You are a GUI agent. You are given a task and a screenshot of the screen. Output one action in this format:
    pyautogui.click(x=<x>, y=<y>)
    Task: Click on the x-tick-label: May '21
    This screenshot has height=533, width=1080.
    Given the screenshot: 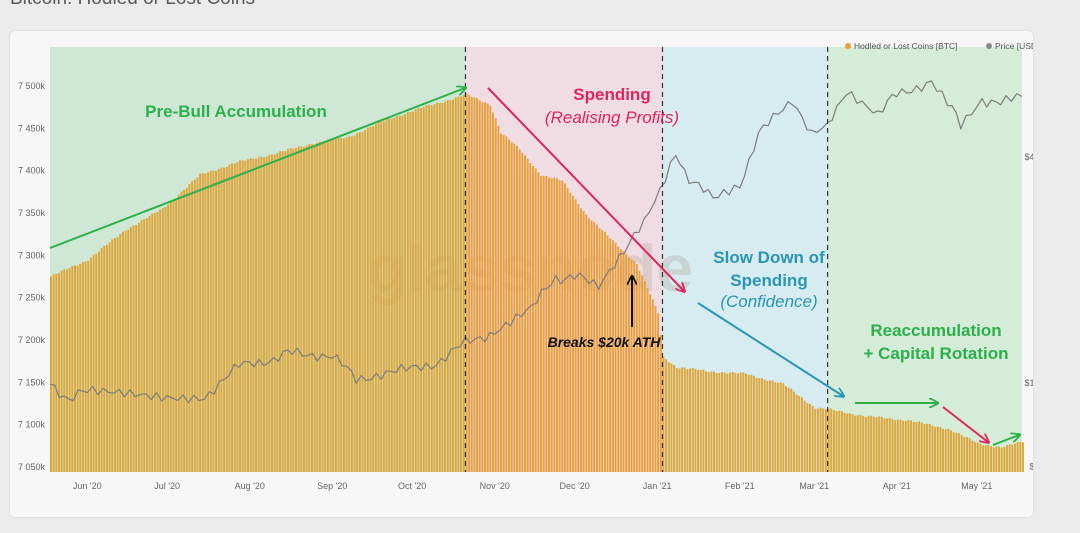 What is the action you would take?
    pyautogui.click(x=976, y=486)
    